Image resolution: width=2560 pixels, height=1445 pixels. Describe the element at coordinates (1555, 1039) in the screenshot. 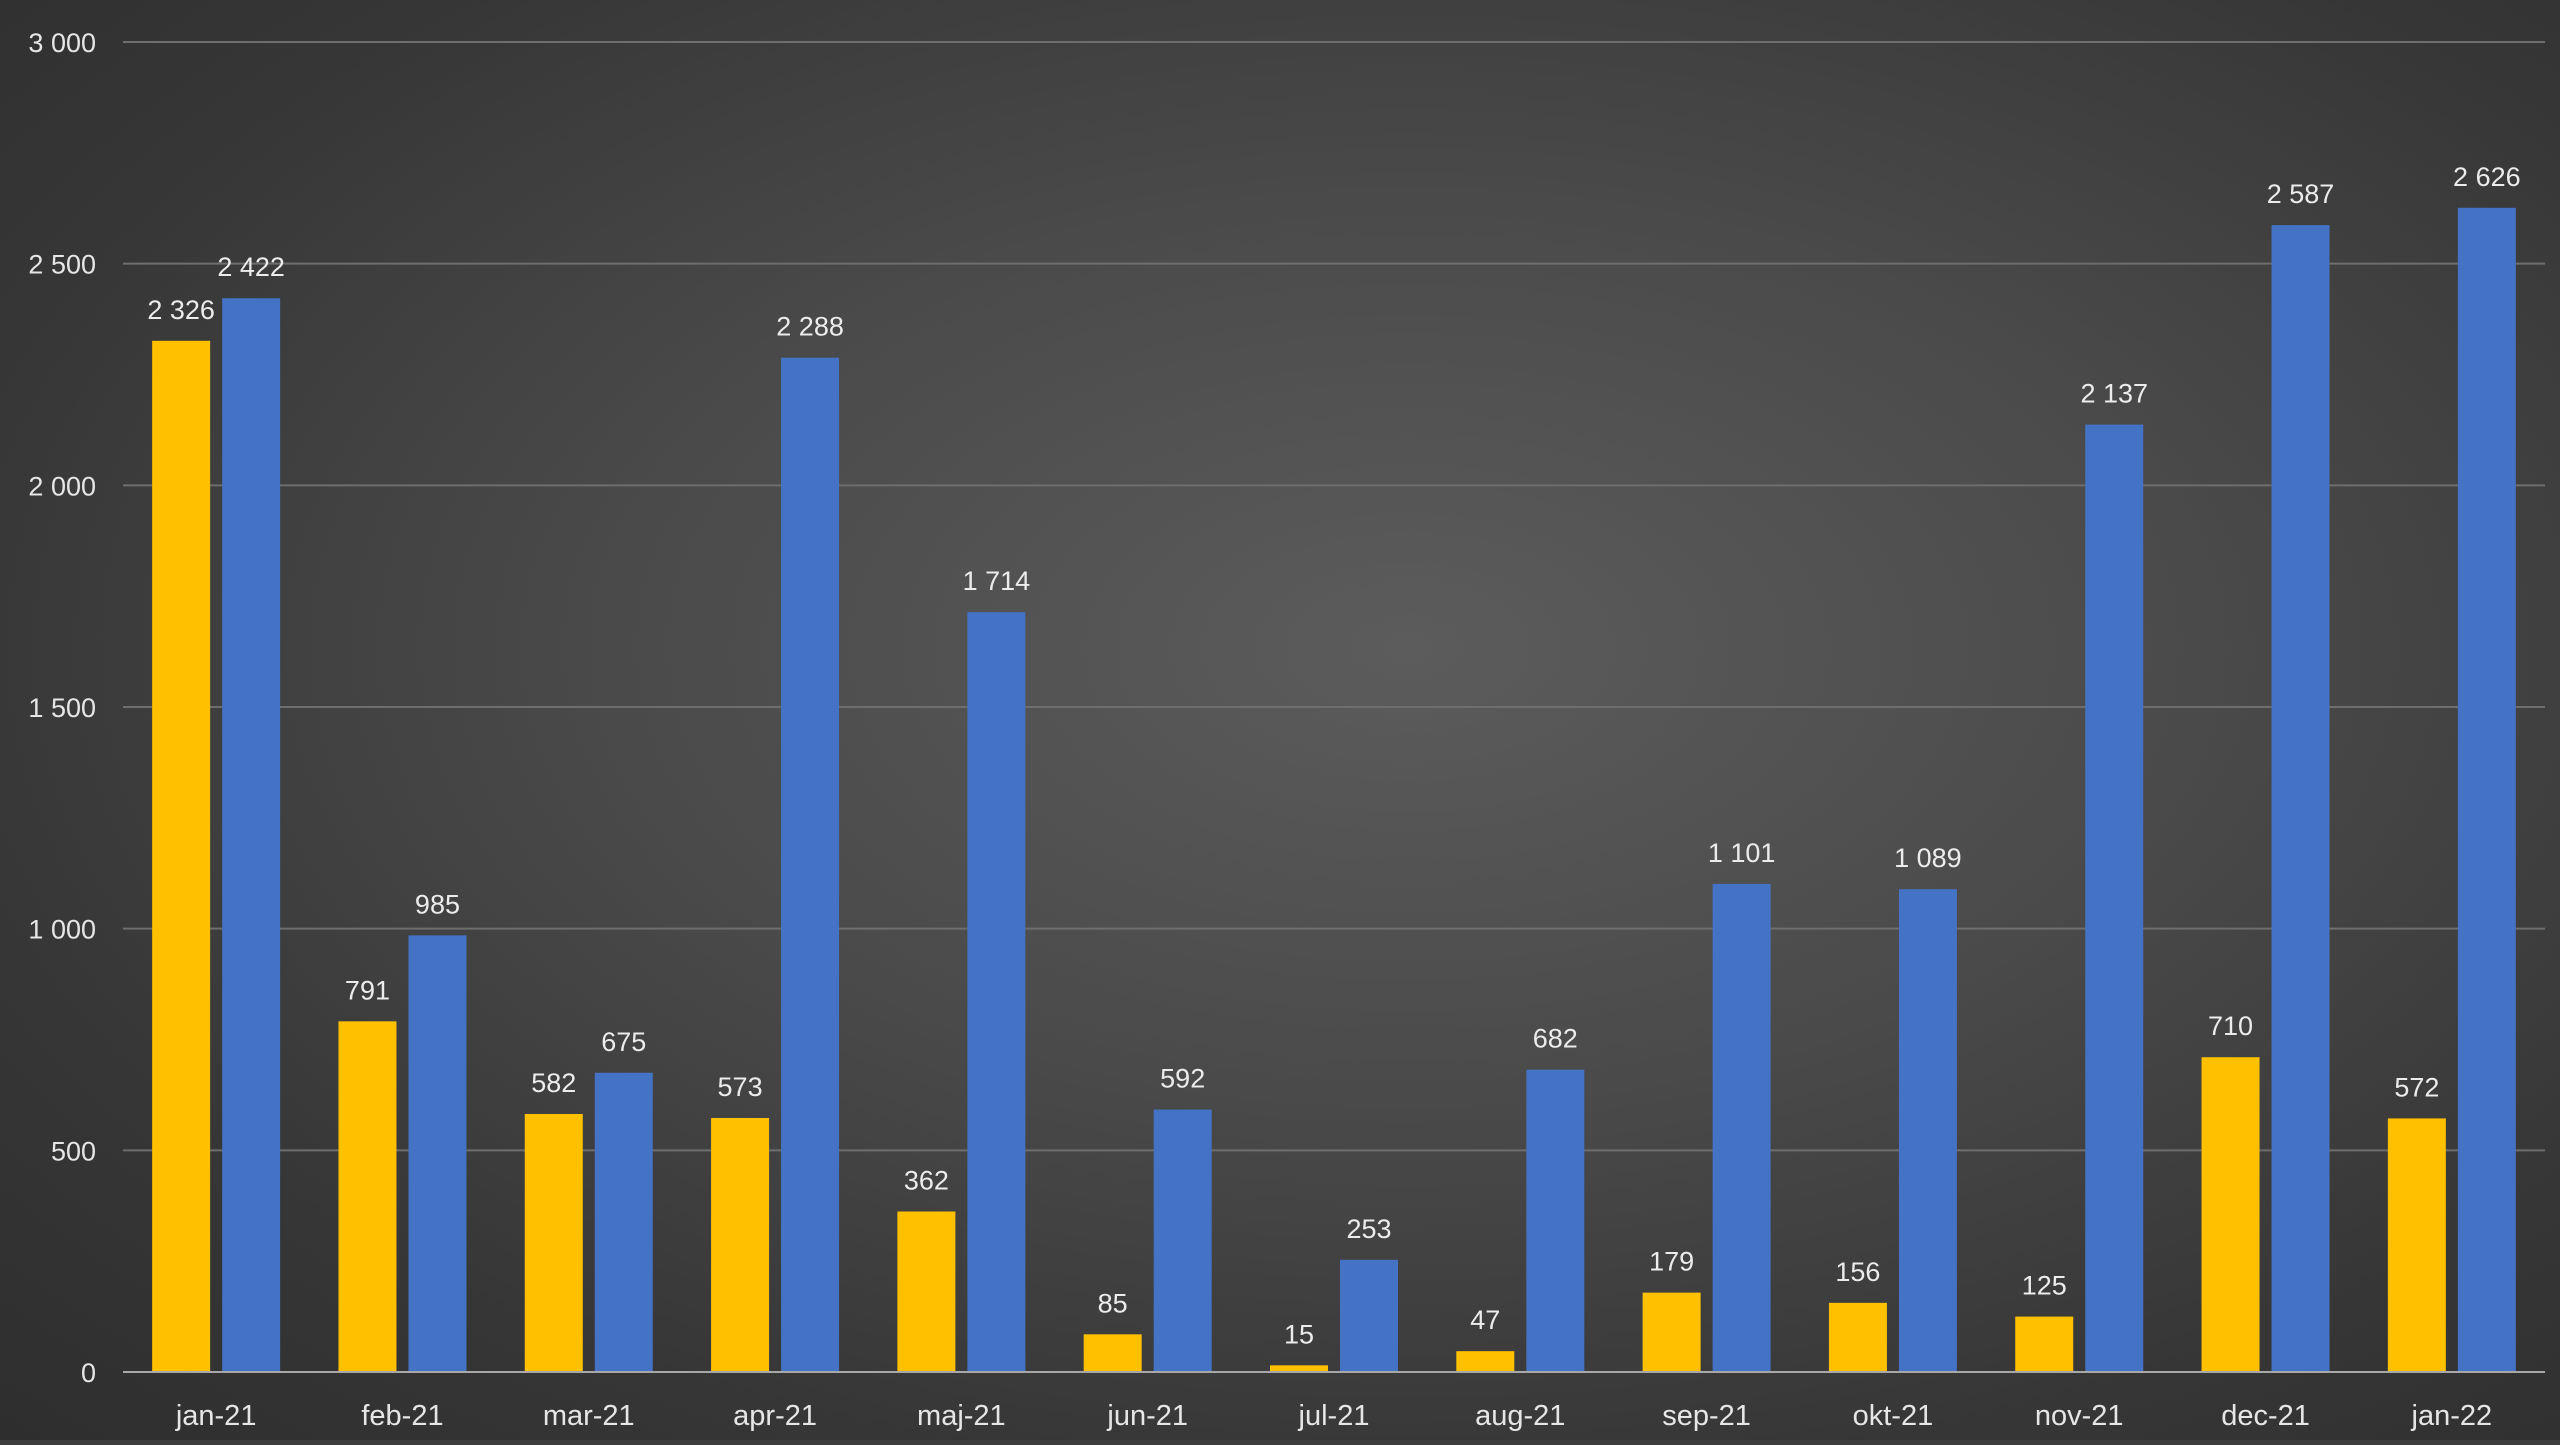

I see `data-label: 682` at that location.